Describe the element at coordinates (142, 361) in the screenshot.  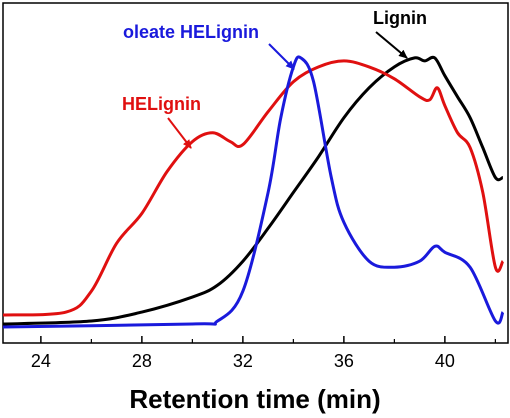
I see `x-tick-label: 28` at that location.